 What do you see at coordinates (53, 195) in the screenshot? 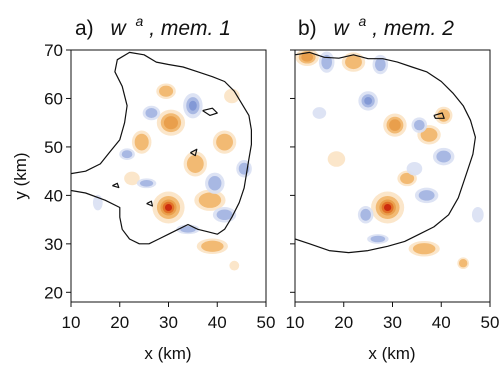
I see `y-tick-label: 40` at bounding box center [53, 195].